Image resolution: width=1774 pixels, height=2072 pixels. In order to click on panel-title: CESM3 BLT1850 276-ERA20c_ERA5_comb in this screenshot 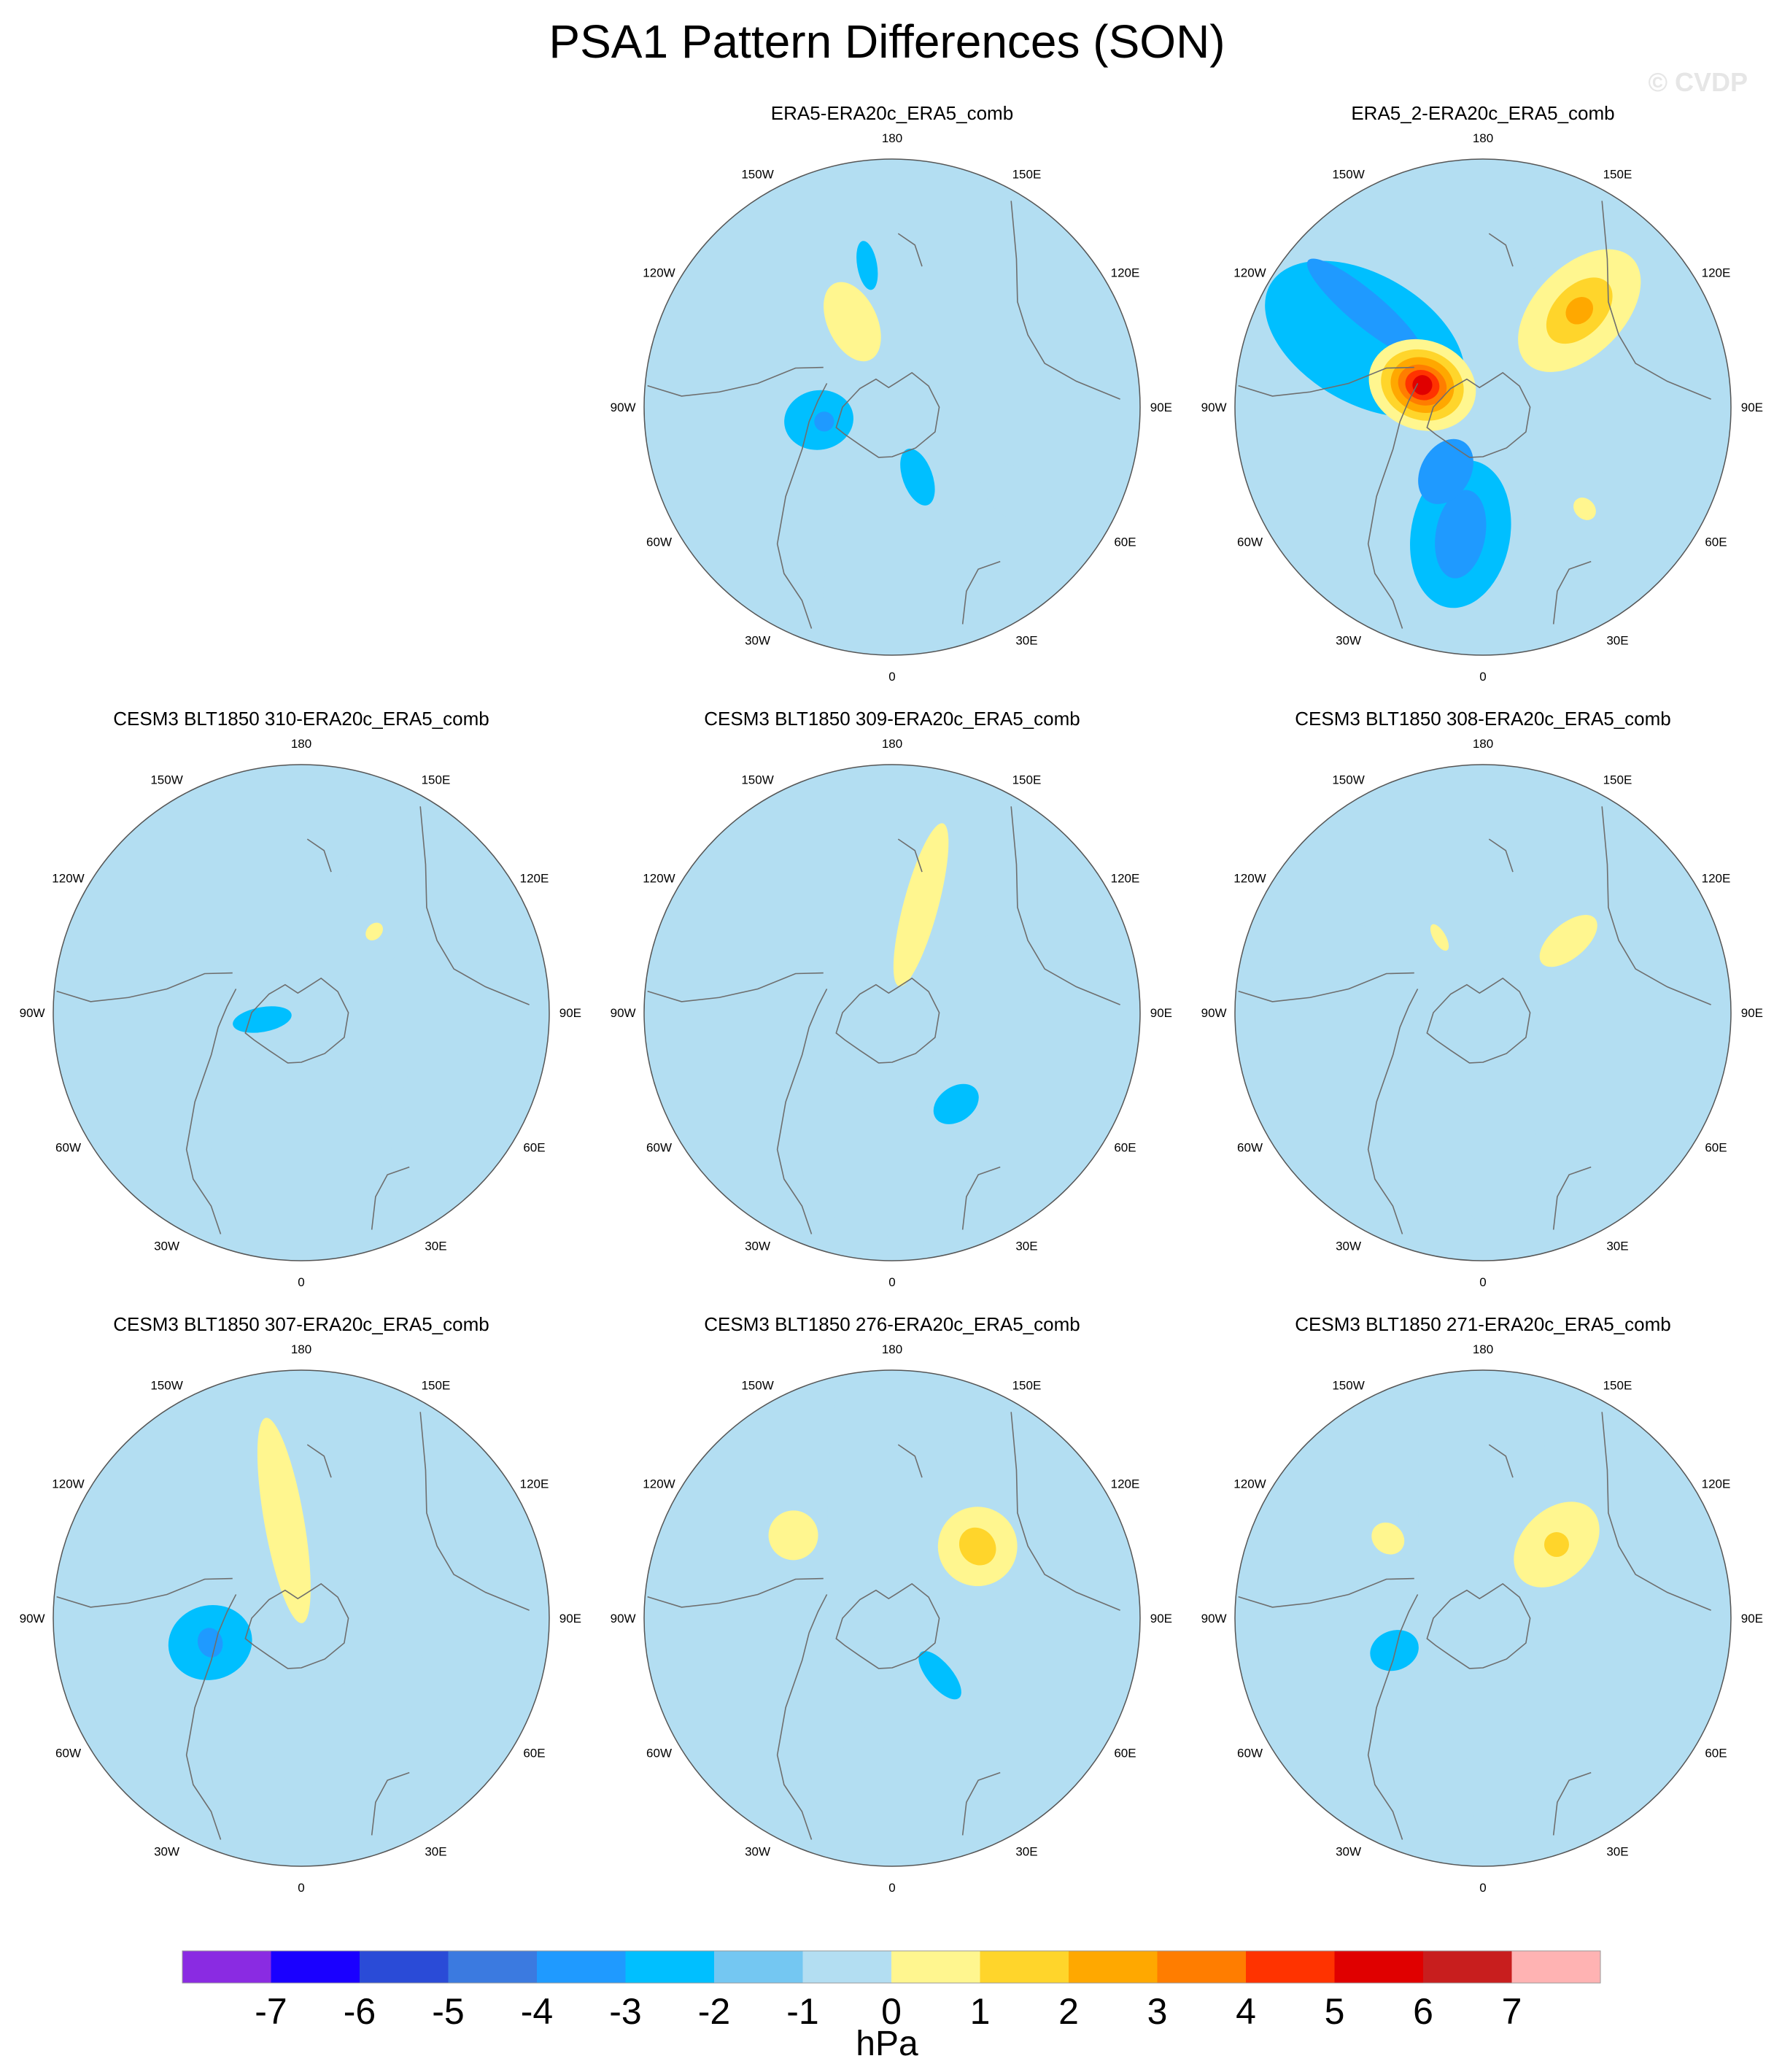, I will do `click(892, 1324)`.